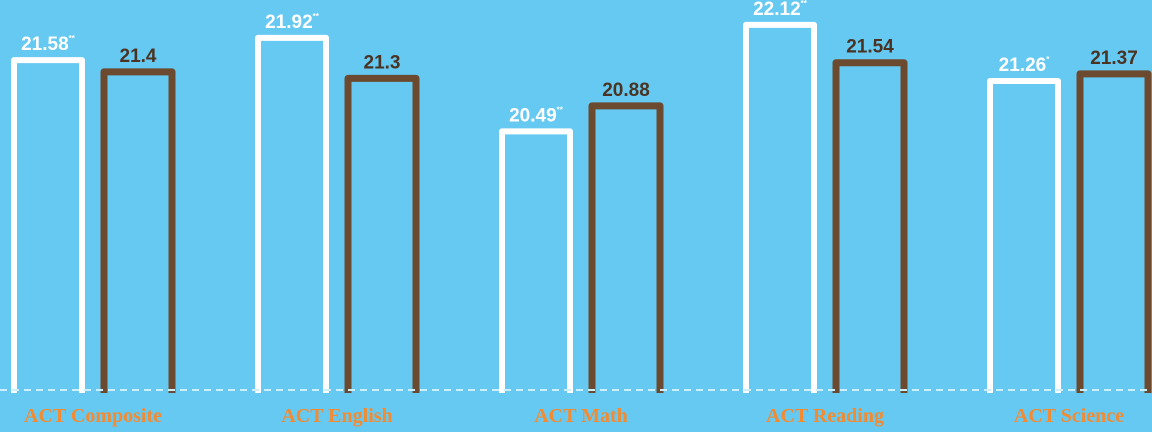 This screenshot has height=432, width=1152. What do you see at coordinates (1114, 58) in the screenshot?
I see `value-label-series2-5: 21.37` at bounding box center [1114, 58].